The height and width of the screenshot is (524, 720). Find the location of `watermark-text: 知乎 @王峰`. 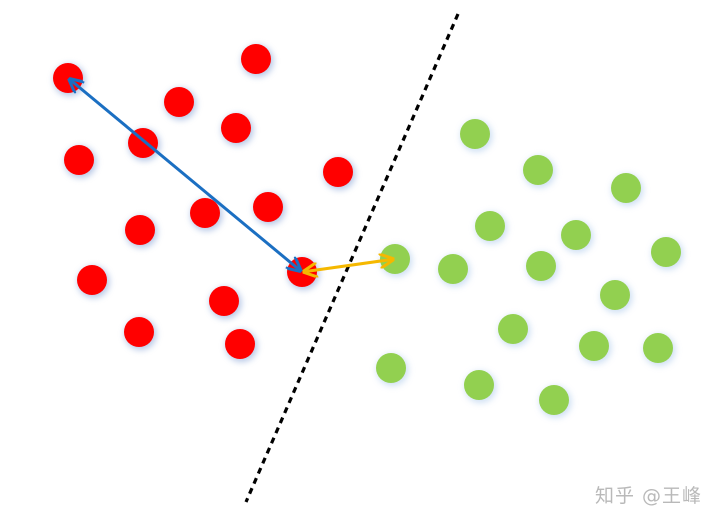

watermark-text: 知乎 @王峰 is located at coordinates (648, 496).